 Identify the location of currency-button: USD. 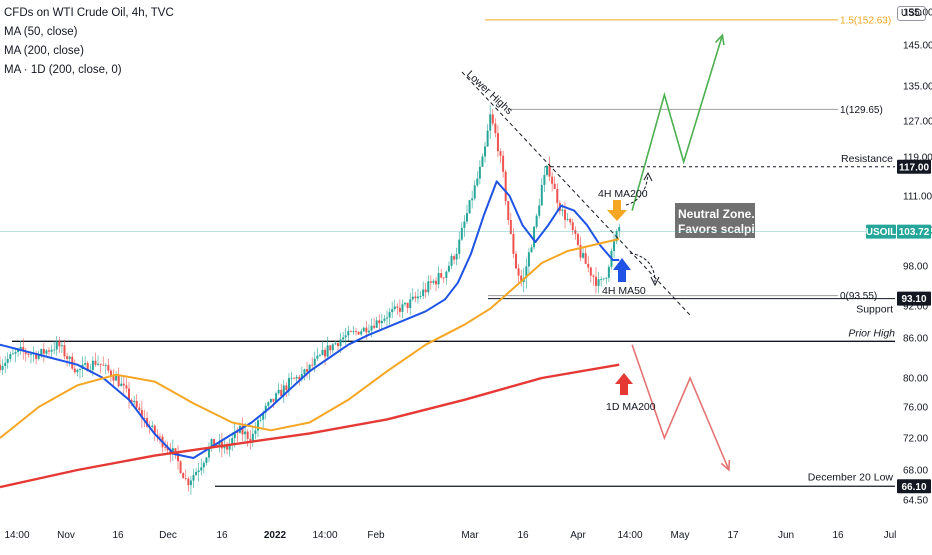
(911, 13).